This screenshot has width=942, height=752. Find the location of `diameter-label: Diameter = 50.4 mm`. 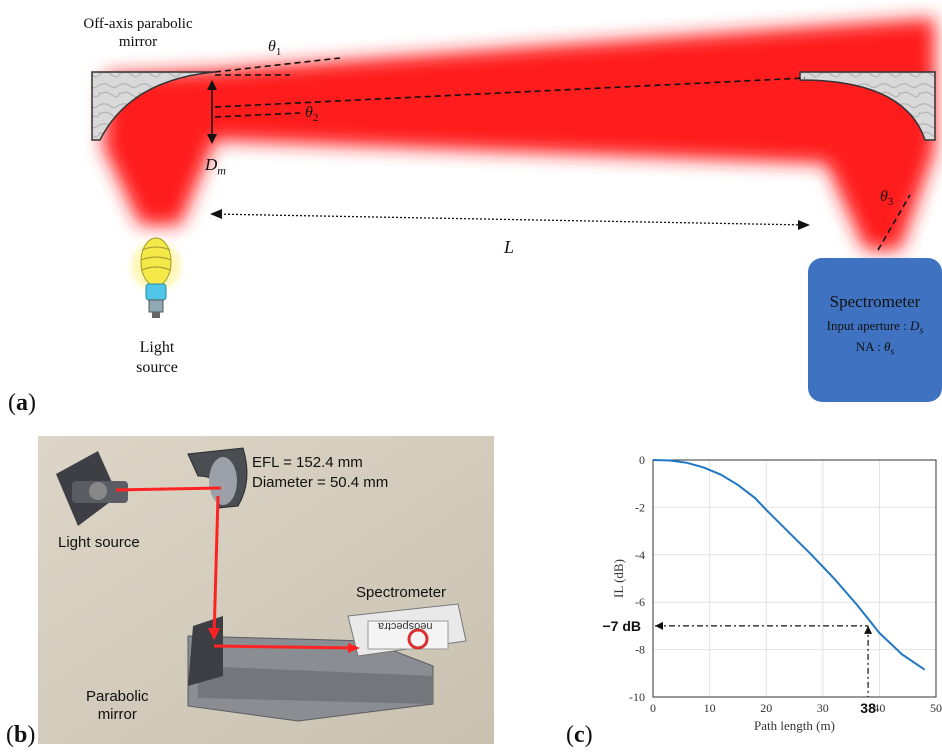

diameter-label: Diameter = 50.4 mm is located at coordinates (320, 482).